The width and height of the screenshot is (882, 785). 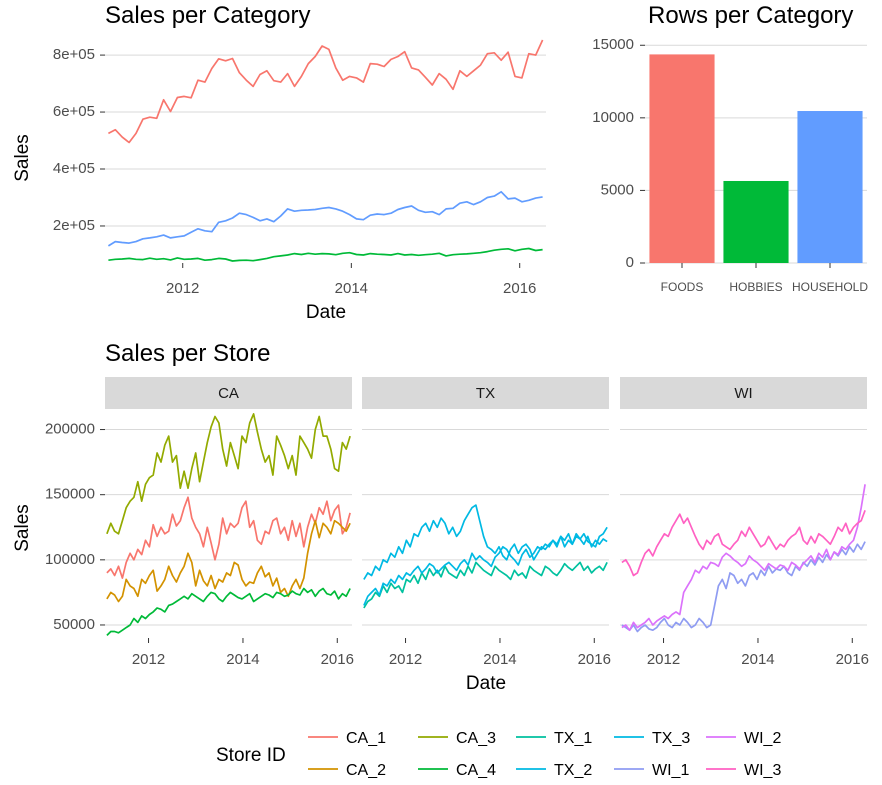 I want to click on bar-hobbies, so click(x=756, y=221).